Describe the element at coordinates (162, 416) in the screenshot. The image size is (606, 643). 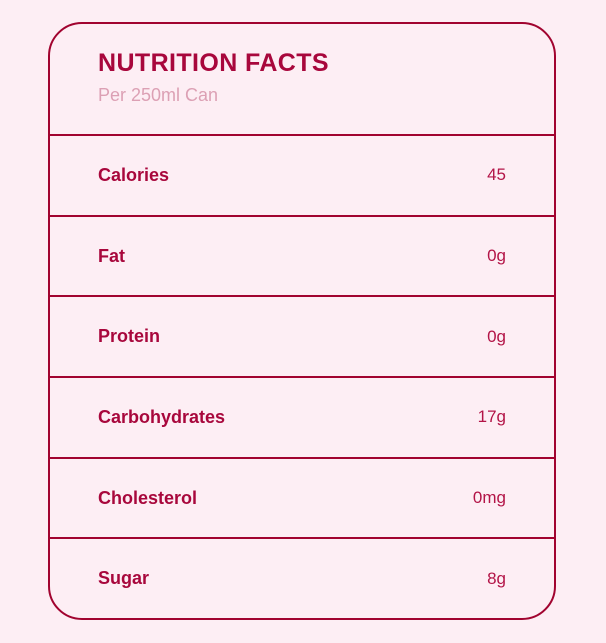
I see `nutrient-label: Carbohydrates` at that location.